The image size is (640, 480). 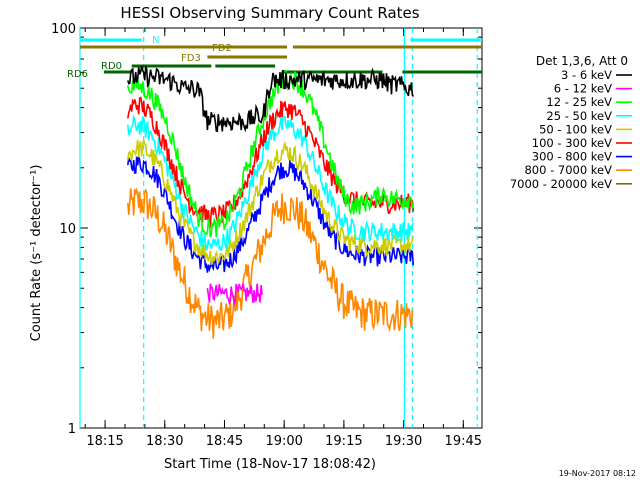 I want to click on x-tick-label: 19:30, so click(x=403, y=441).